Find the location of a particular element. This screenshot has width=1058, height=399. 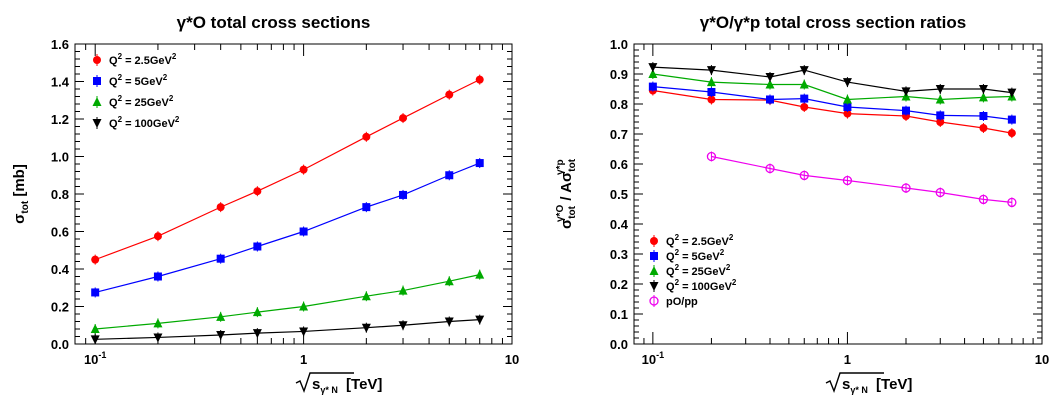

chart-title: γ*O total cross sections is located at coordinates (274, 22).